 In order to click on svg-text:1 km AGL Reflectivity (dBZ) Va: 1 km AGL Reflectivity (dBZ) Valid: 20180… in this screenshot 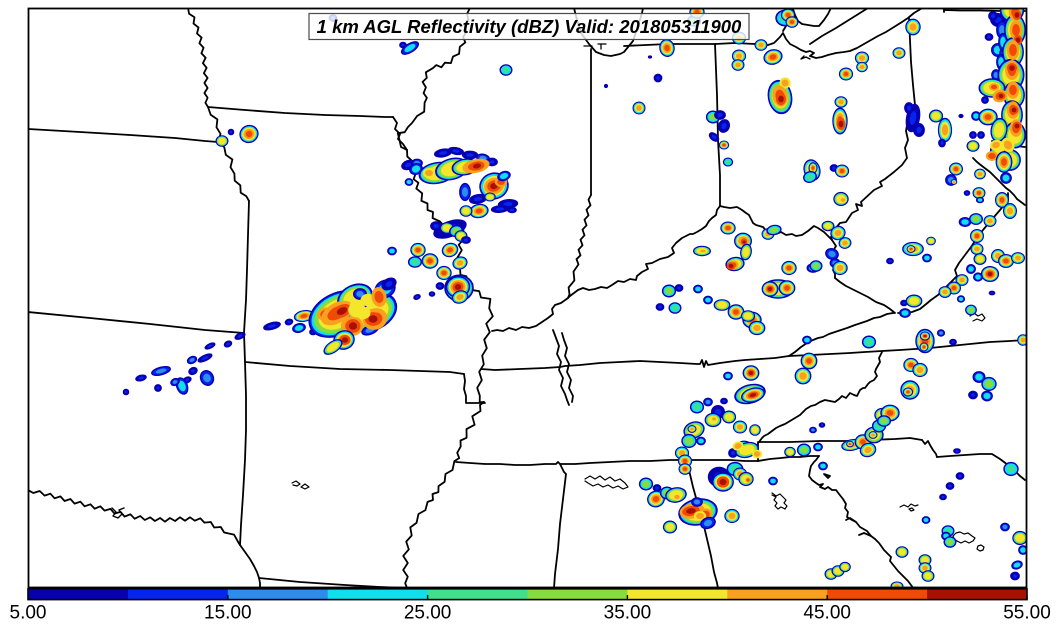, I will do `click(529, 26)`.